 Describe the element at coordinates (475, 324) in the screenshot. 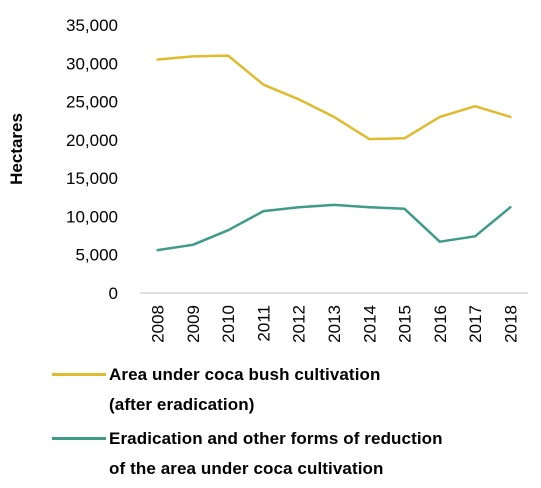

I see `x-tick-label: 2017` at that location.